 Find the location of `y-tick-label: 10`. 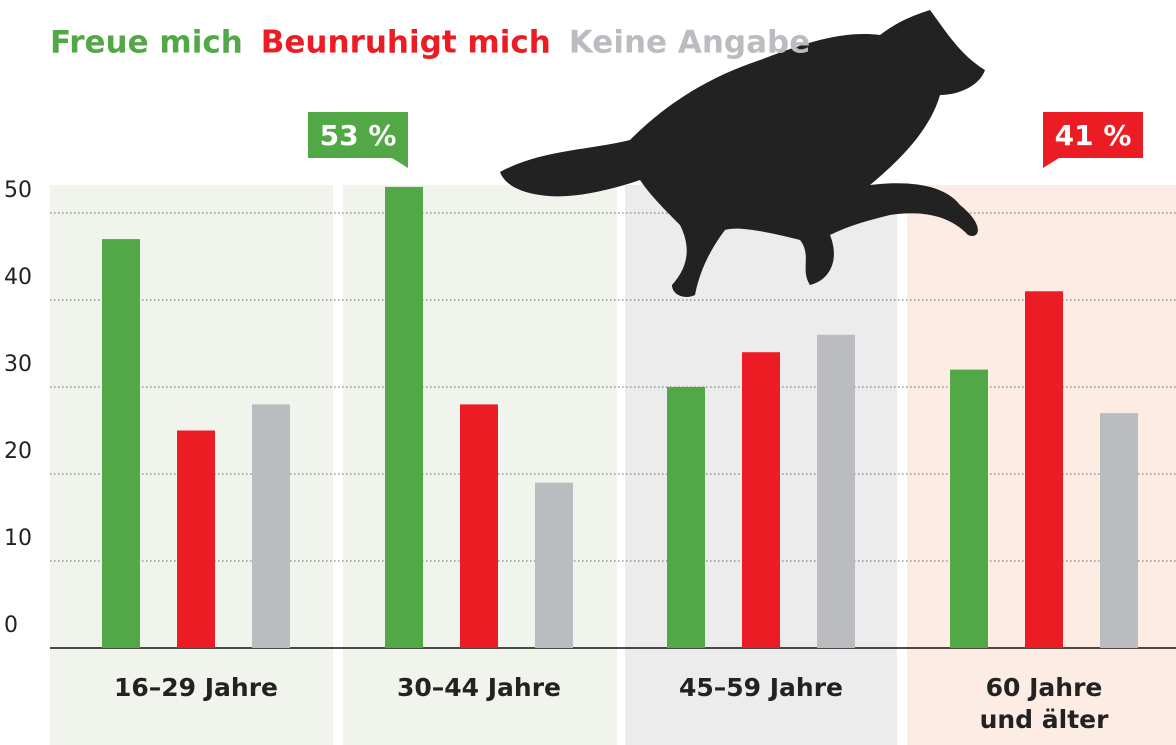

y-tick-label: 10 is located at coordinates (18, 538).